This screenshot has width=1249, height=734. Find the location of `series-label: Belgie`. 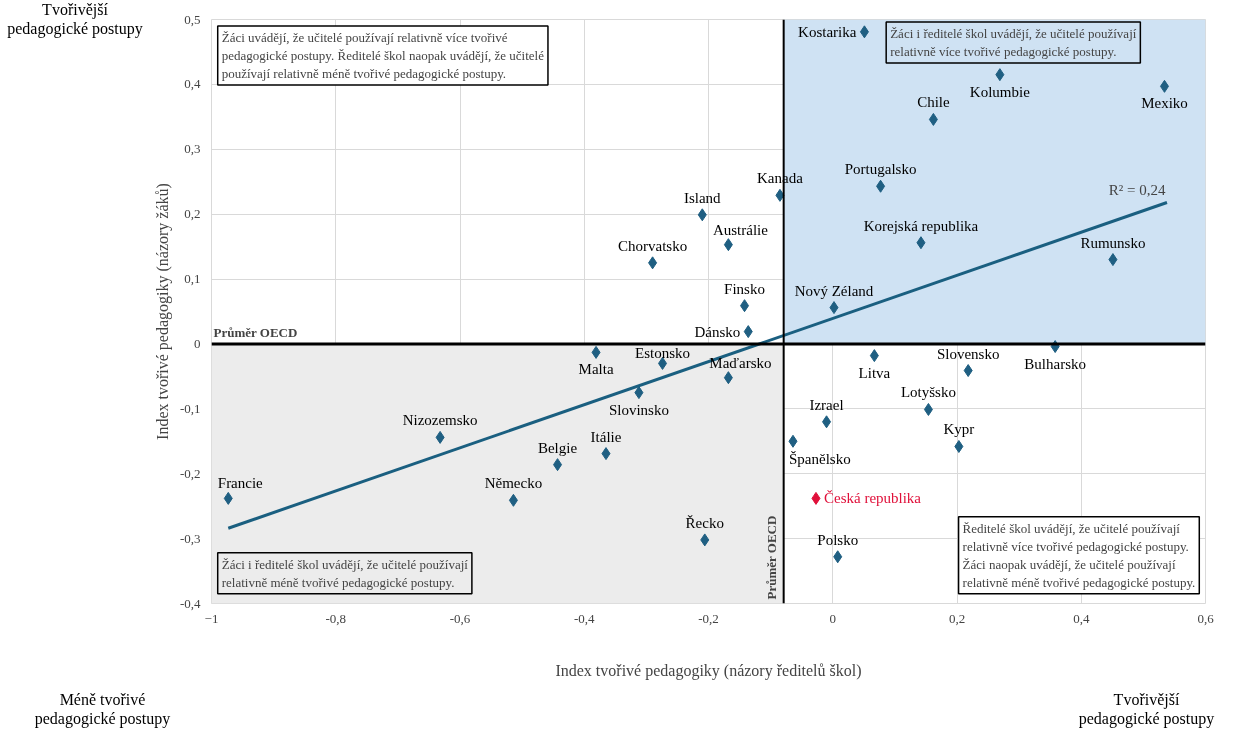

series-label: Belgie is located at coordinates (557, 447).